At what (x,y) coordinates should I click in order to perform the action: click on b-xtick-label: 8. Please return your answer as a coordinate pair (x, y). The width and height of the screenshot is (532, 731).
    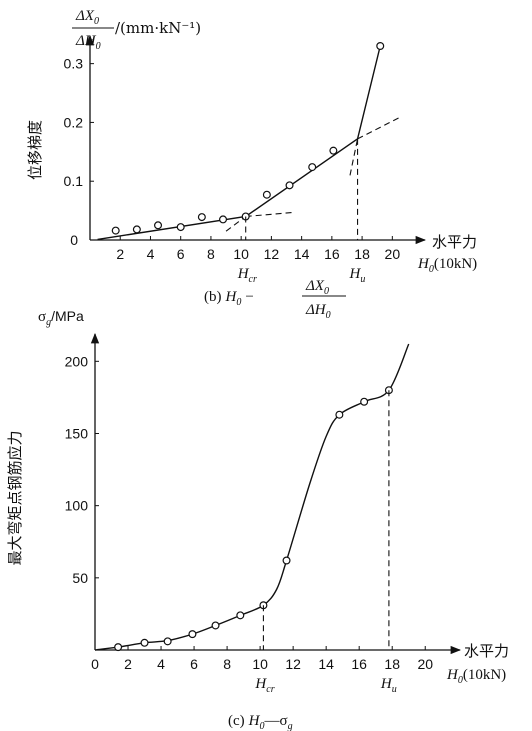
    Looking at the image, I should click on (211, 254).